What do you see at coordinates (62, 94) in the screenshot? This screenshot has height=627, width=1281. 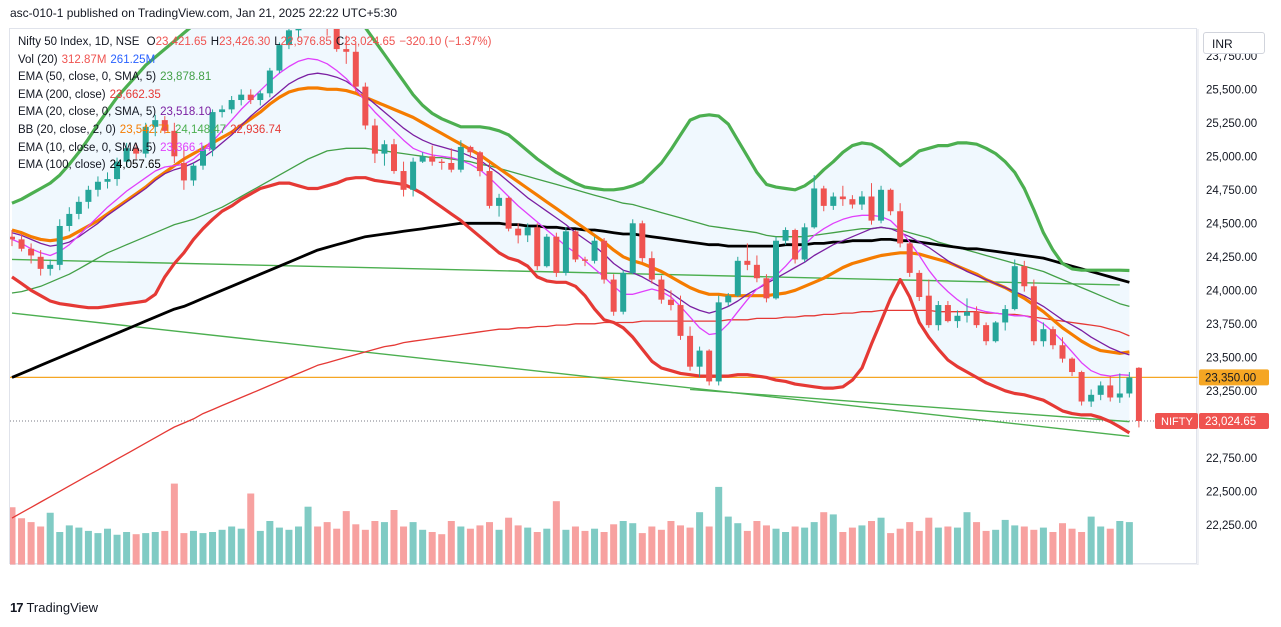 I see `legend-label: EMA (200, close)` at bounding box center [62, 94].